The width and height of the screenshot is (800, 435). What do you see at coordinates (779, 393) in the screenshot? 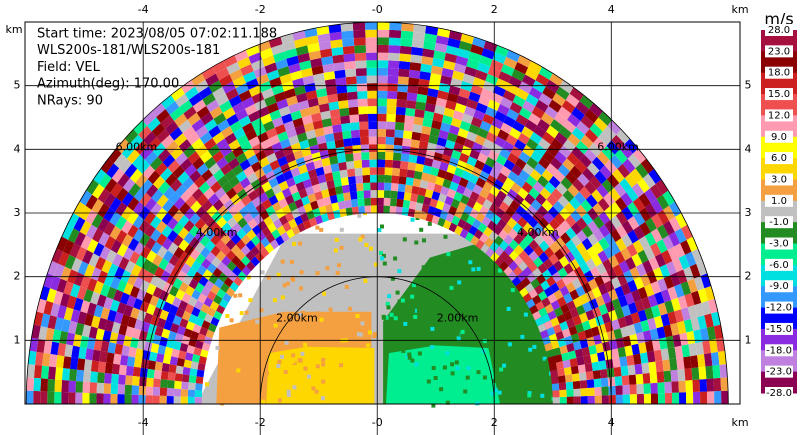
I see `colorbar-label-bg` at bounding box center [779, 393].